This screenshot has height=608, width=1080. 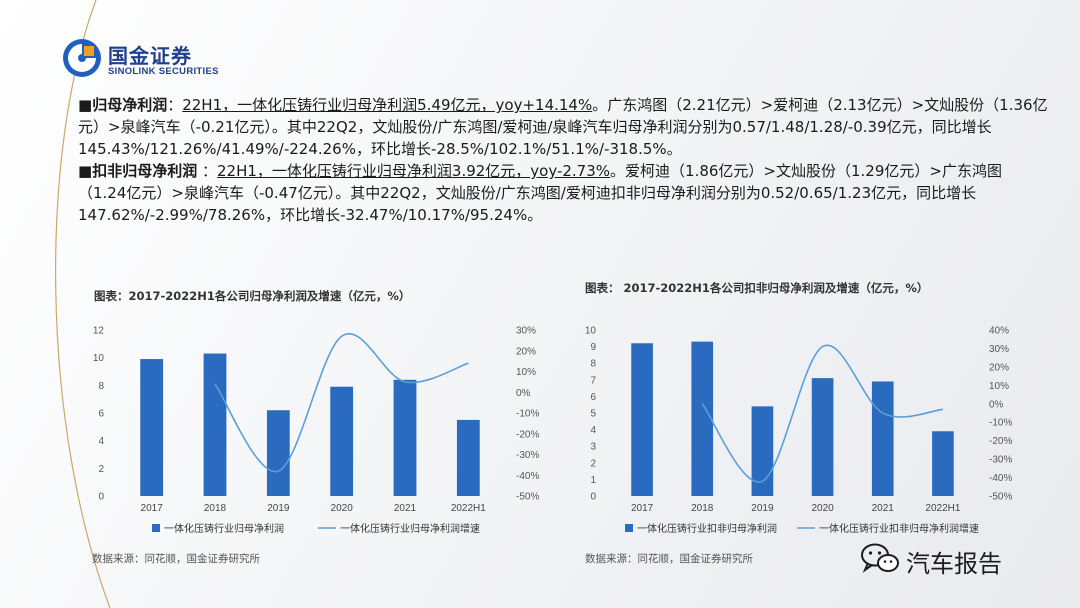 I want to click on y-tick-label: 9, so click(x=593, y=347).